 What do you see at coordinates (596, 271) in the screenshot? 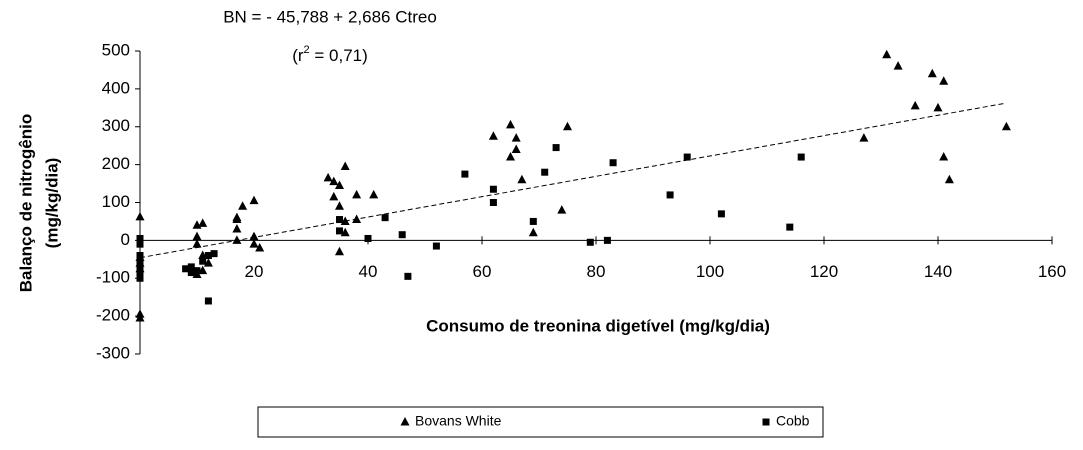
I see `x-tick-label: 80` at bounding box center [596, 271].